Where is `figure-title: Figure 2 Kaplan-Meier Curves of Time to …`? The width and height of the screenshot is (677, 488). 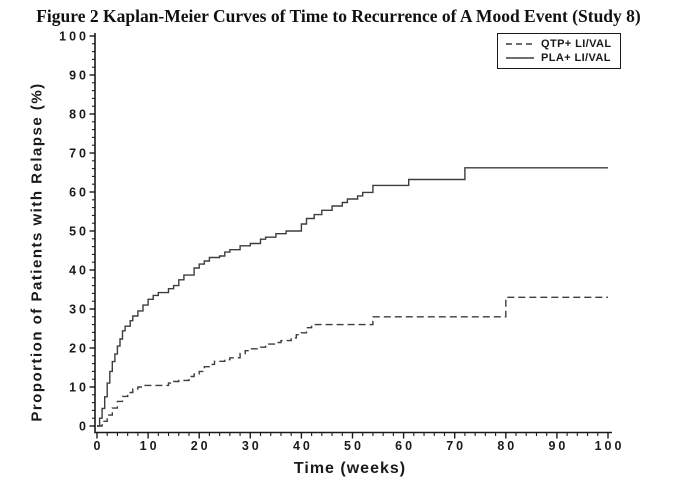 figure-title: Figure 2 Kaplan-Meier Curves of Time to … is located at coordinates (338, 16).